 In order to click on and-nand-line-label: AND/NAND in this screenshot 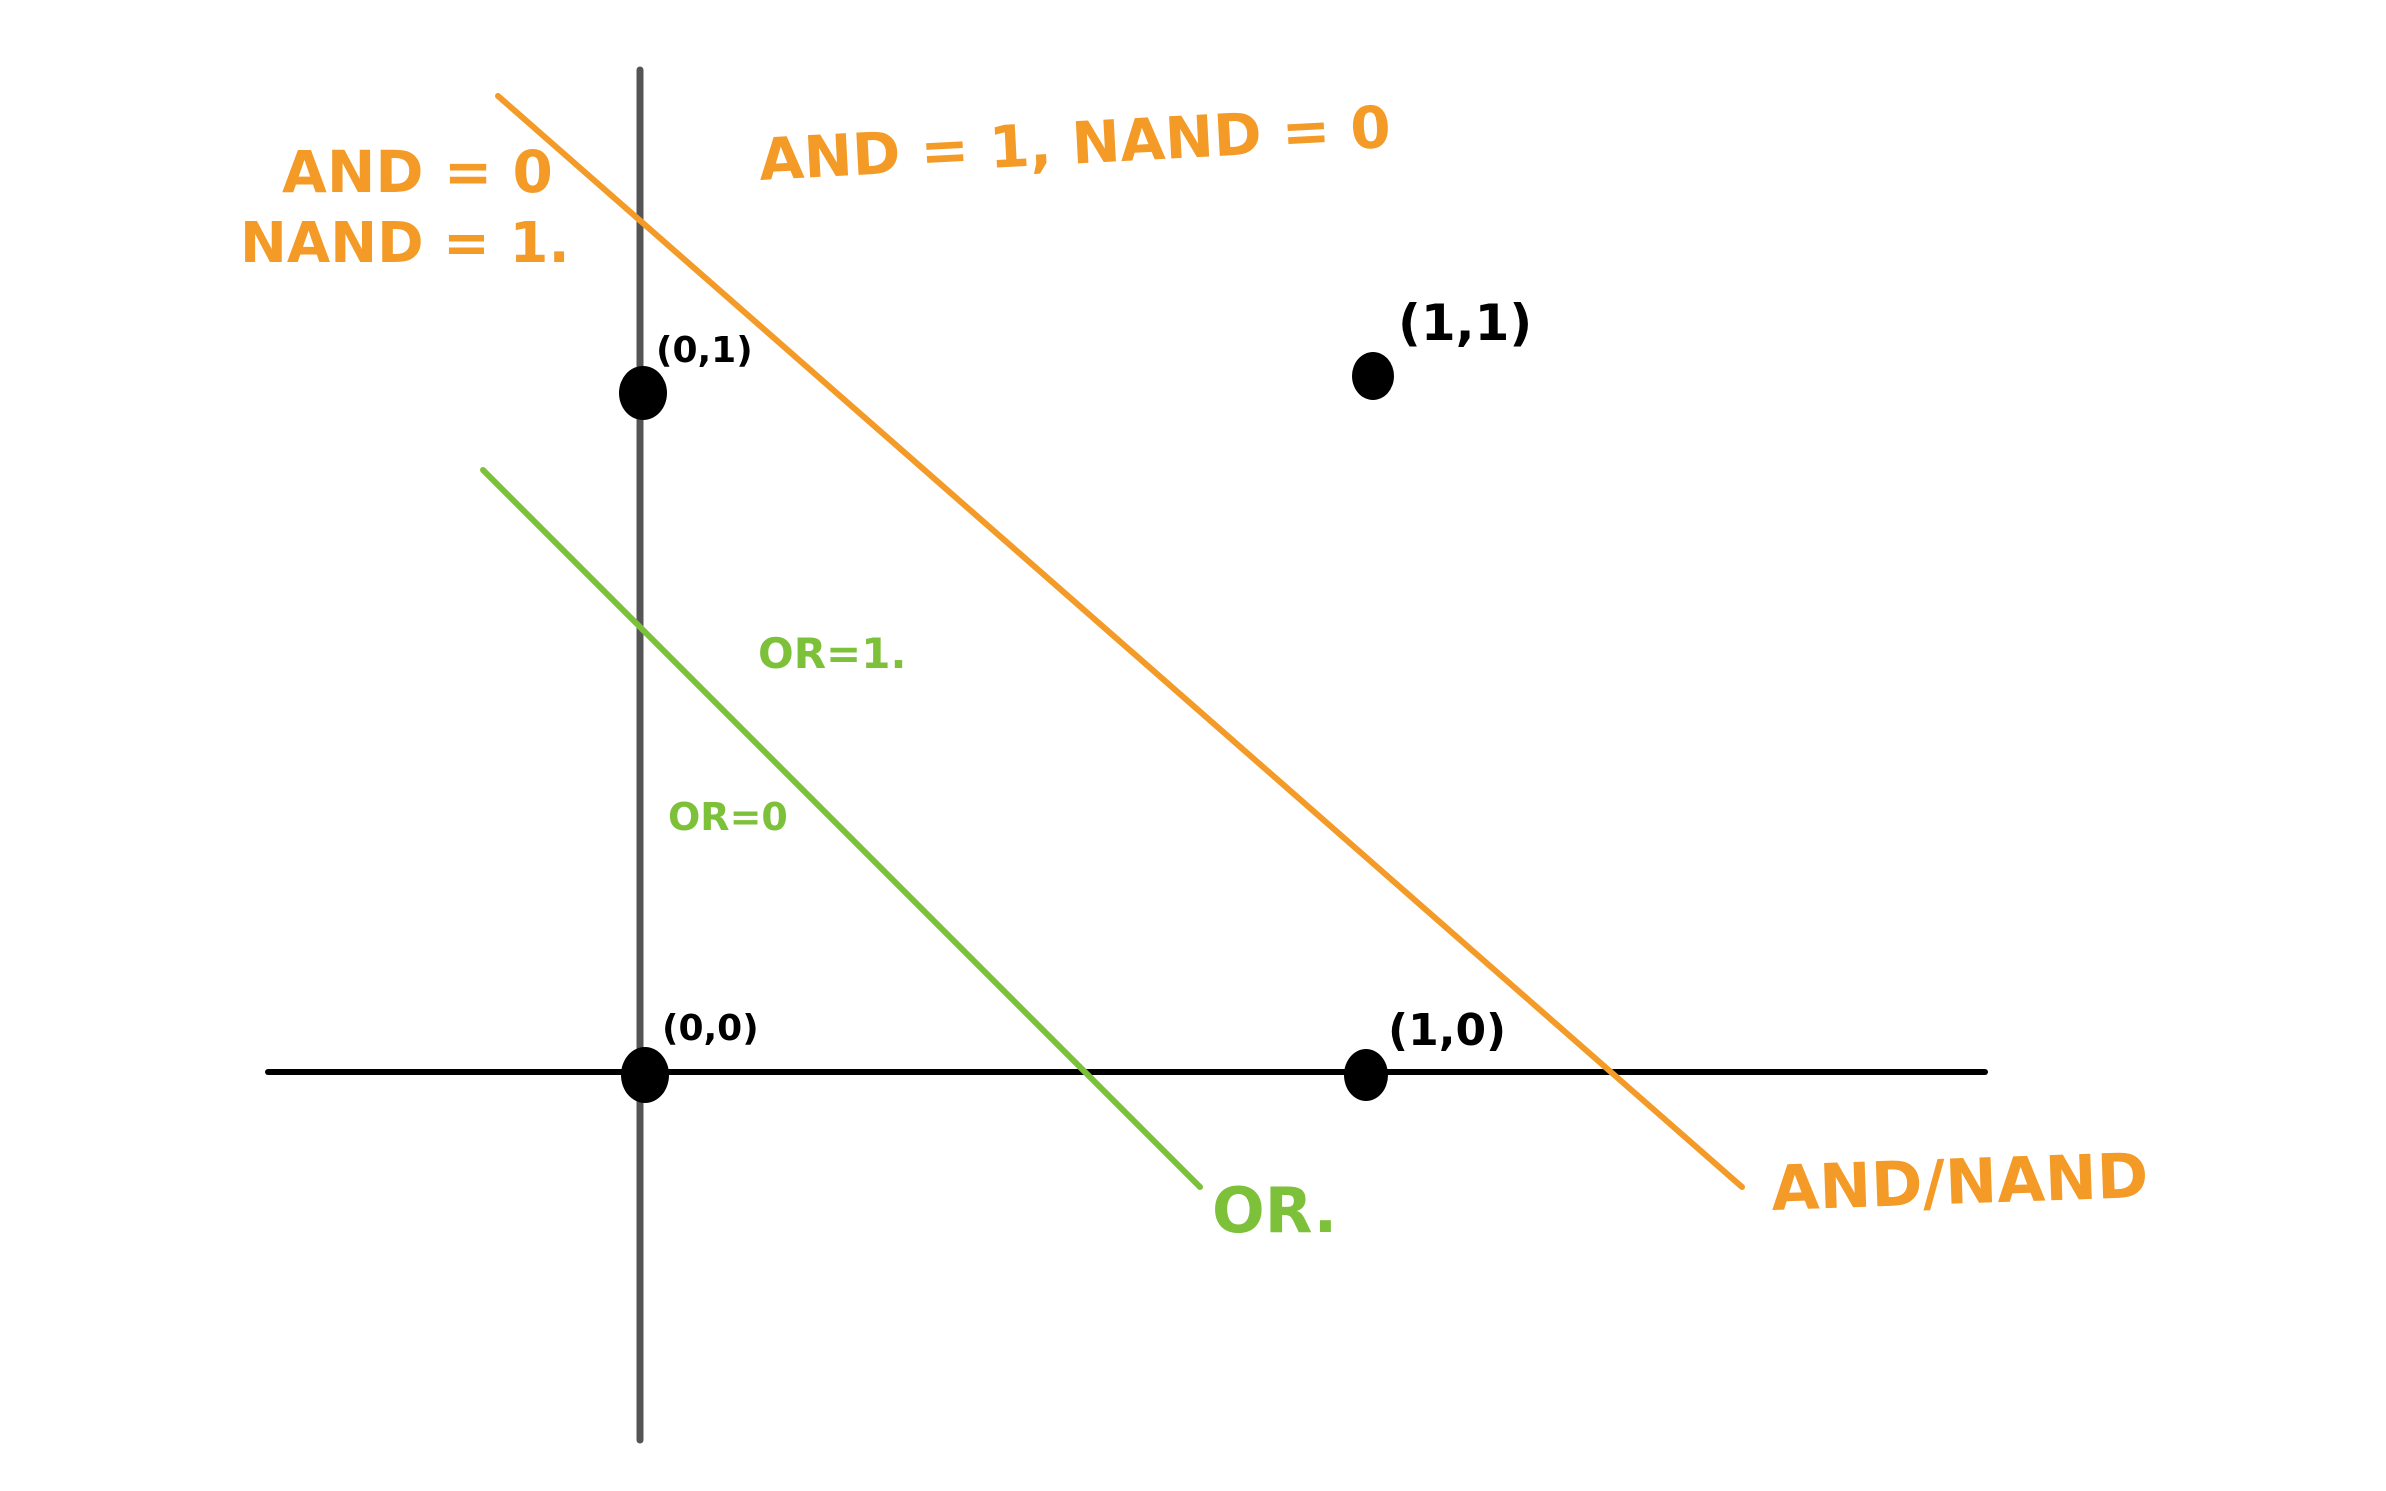, I will do `click(1960, 1182)`.